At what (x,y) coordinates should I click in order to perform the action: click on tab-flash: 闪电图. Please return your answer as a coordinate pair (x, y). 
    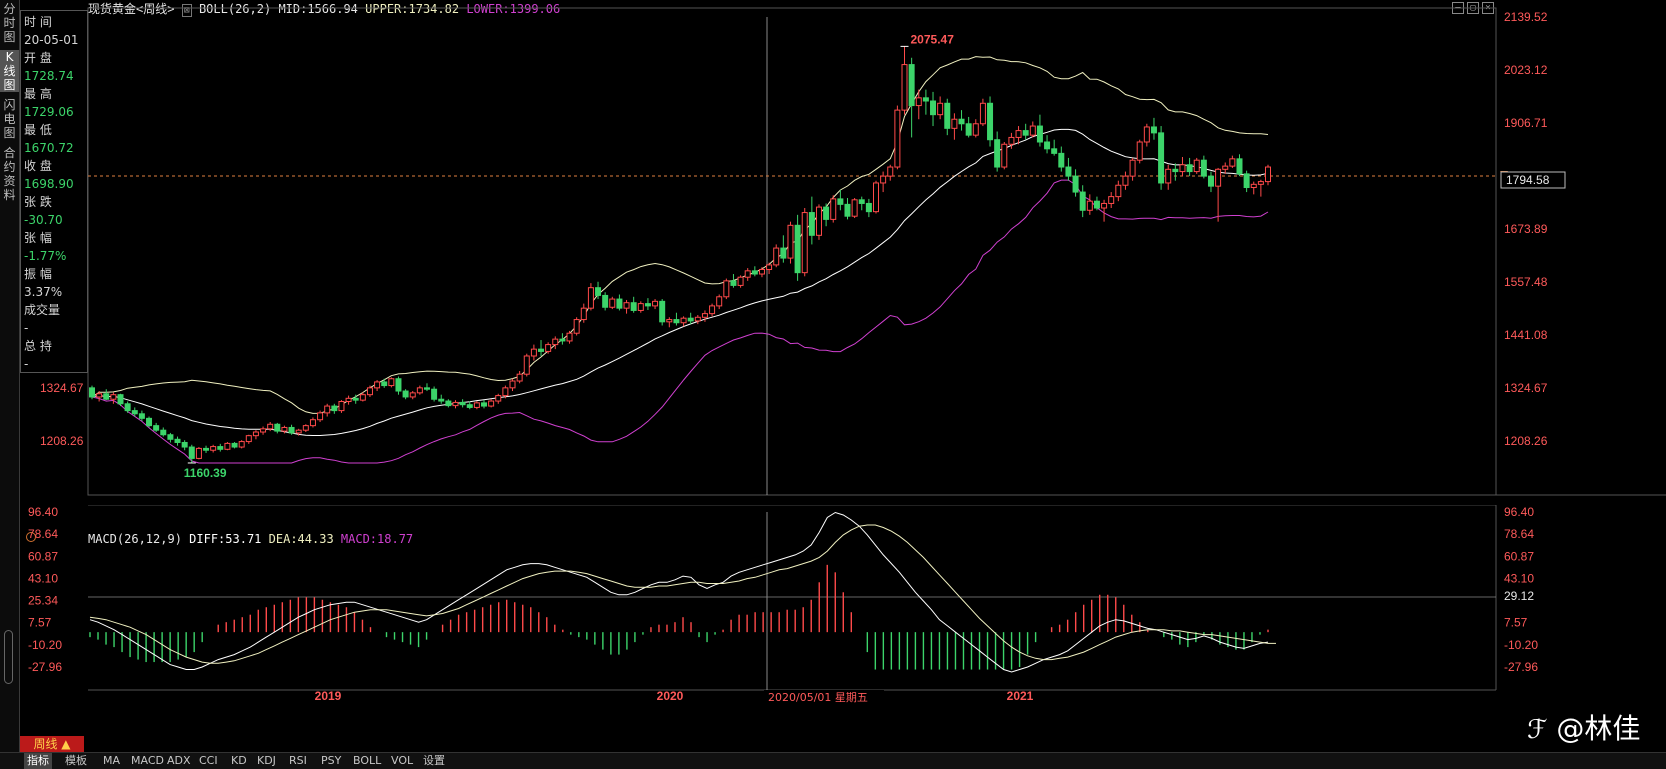
    Looking at the image, I should click on (9, 119).